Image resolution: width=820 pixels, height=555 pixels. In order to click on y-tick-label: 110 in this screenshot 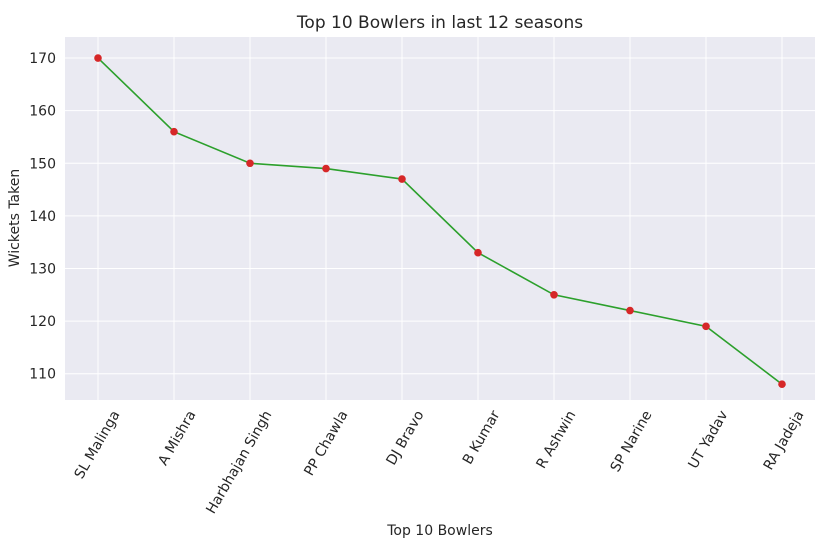, I will do `click(42, 375)`.